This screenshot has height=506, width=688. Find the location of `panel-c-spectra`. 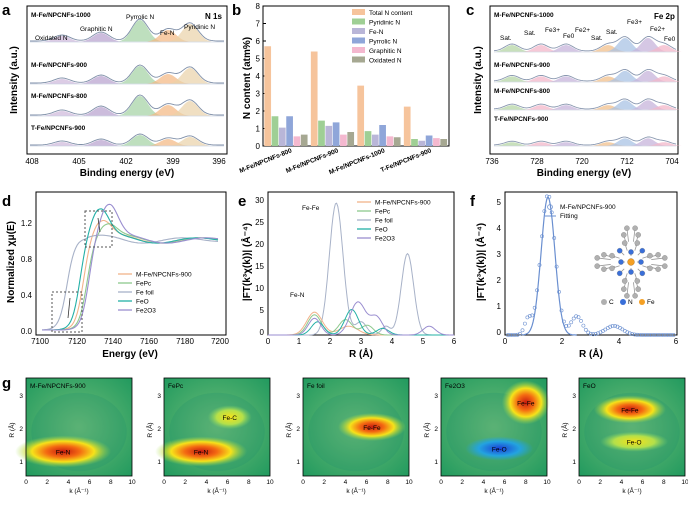

panel-c-spectra is located at coordinates (587, 91).